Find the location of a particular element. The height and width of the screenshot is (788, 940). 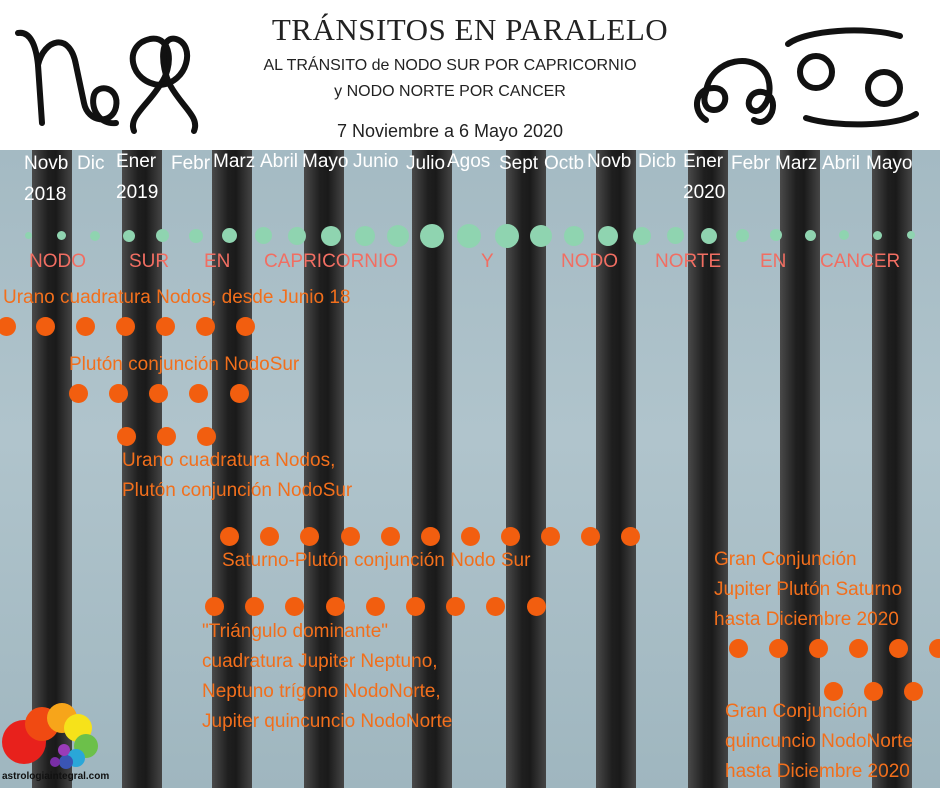

note-line: Jupiter Plutón Saturno is located at coordinates (808, 589).